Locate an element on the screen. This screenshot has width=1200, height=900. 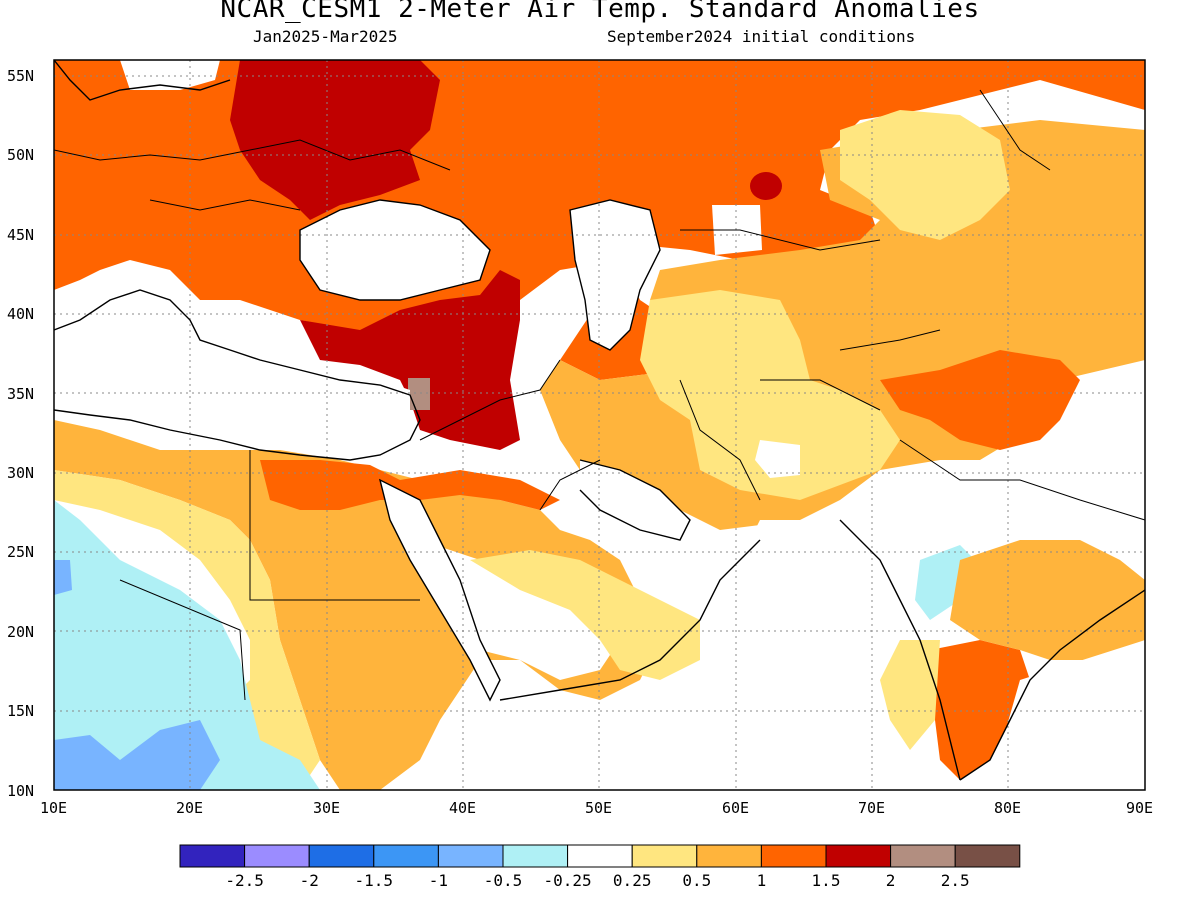
lat-tick: 40N is located at coordinates (20, 314).